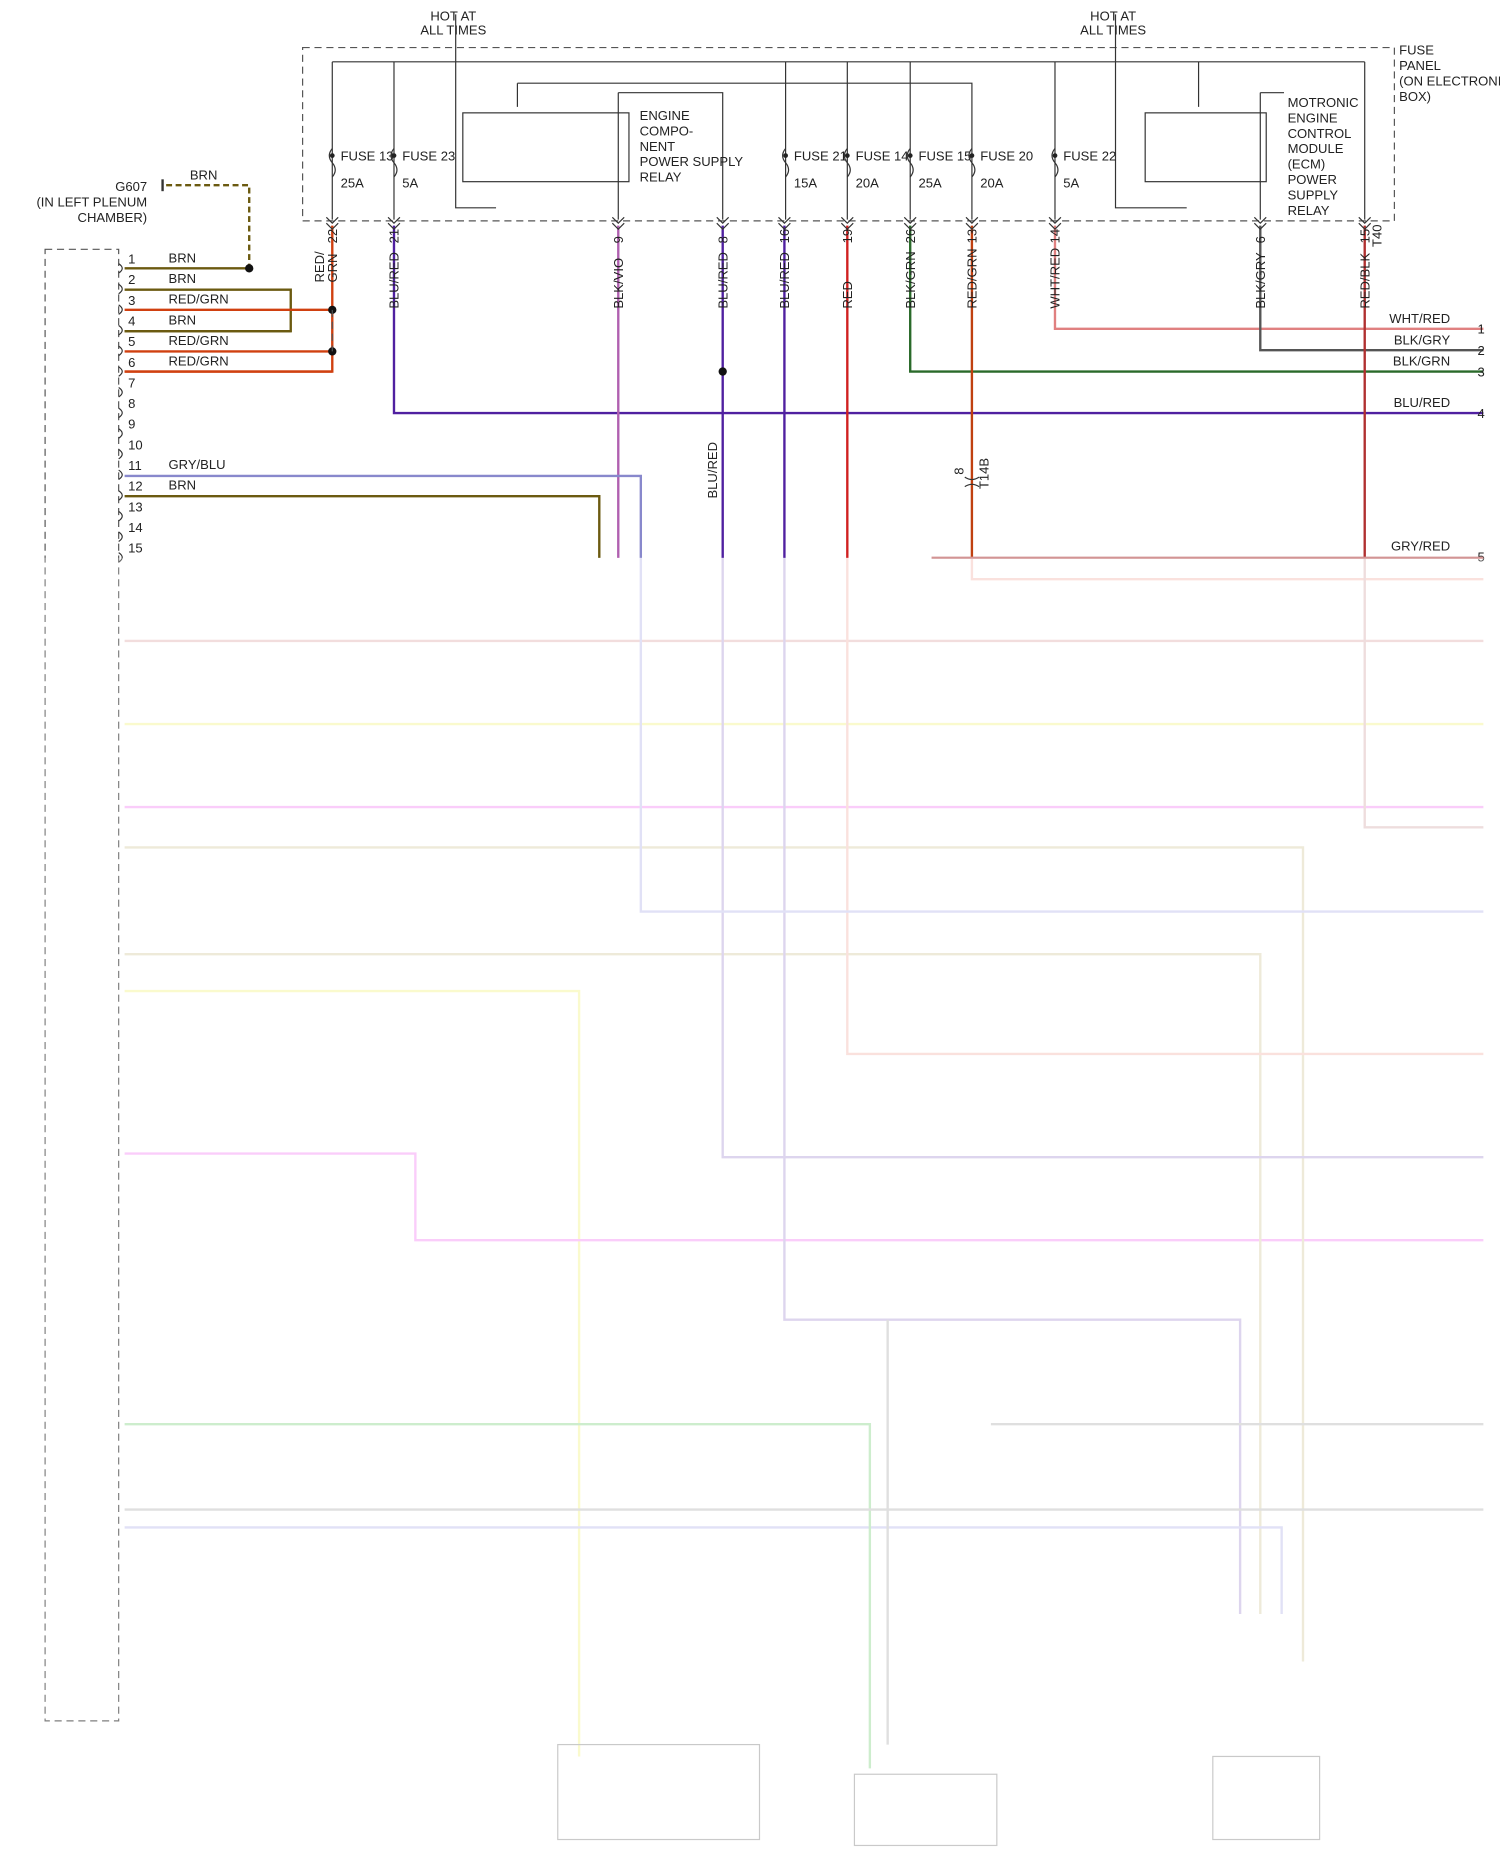 This screenshot has width=1500, height=1861. Describe the element at coordinates (692, 161) in the screenshot. I see `relay-label: POWER SUPPLY` at that location.